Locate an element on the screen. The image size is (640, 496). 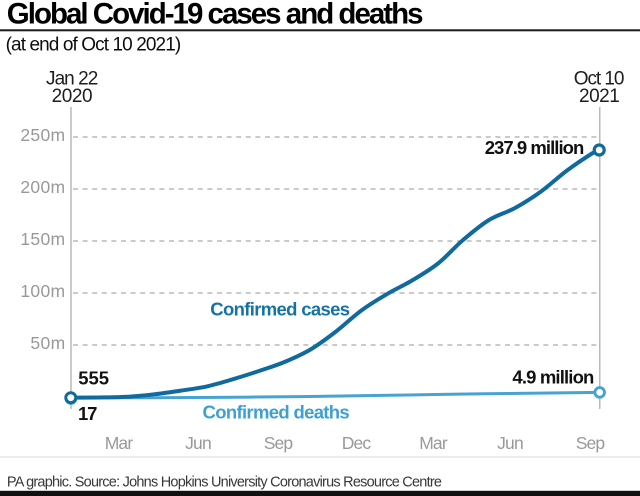
svg-text: 250m is located at coordinates (42, 135).